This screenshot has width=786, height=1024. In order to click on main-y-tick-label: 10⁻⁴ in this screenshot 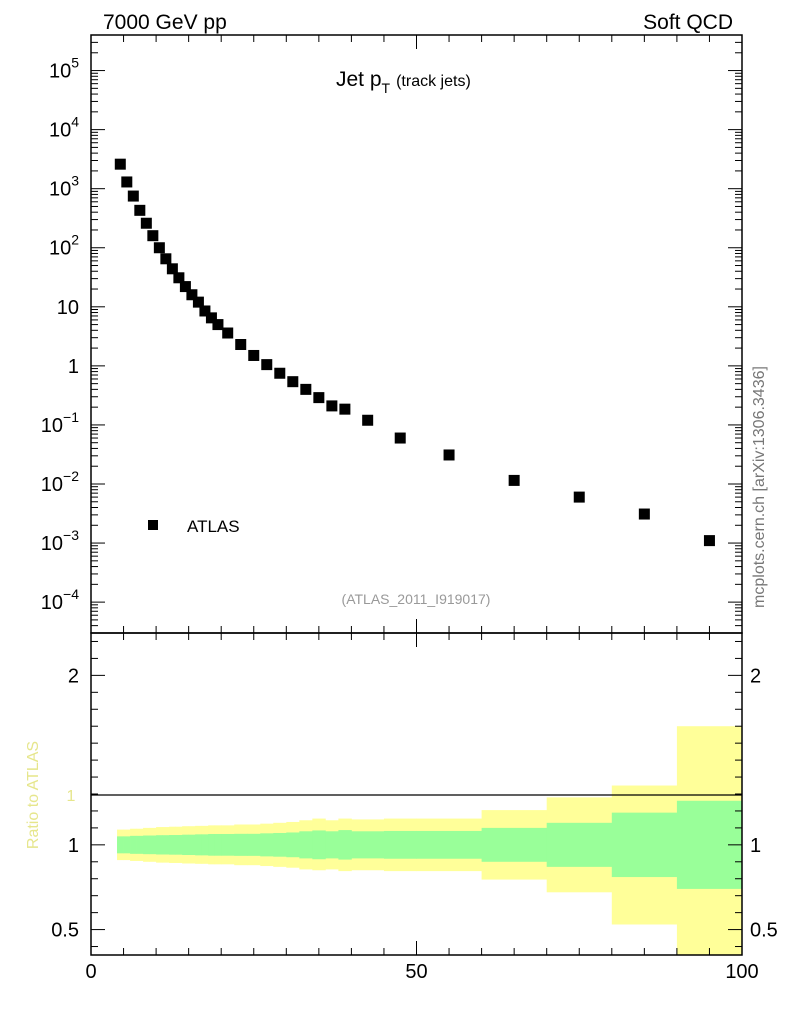, I will do `click(60, 600)`.